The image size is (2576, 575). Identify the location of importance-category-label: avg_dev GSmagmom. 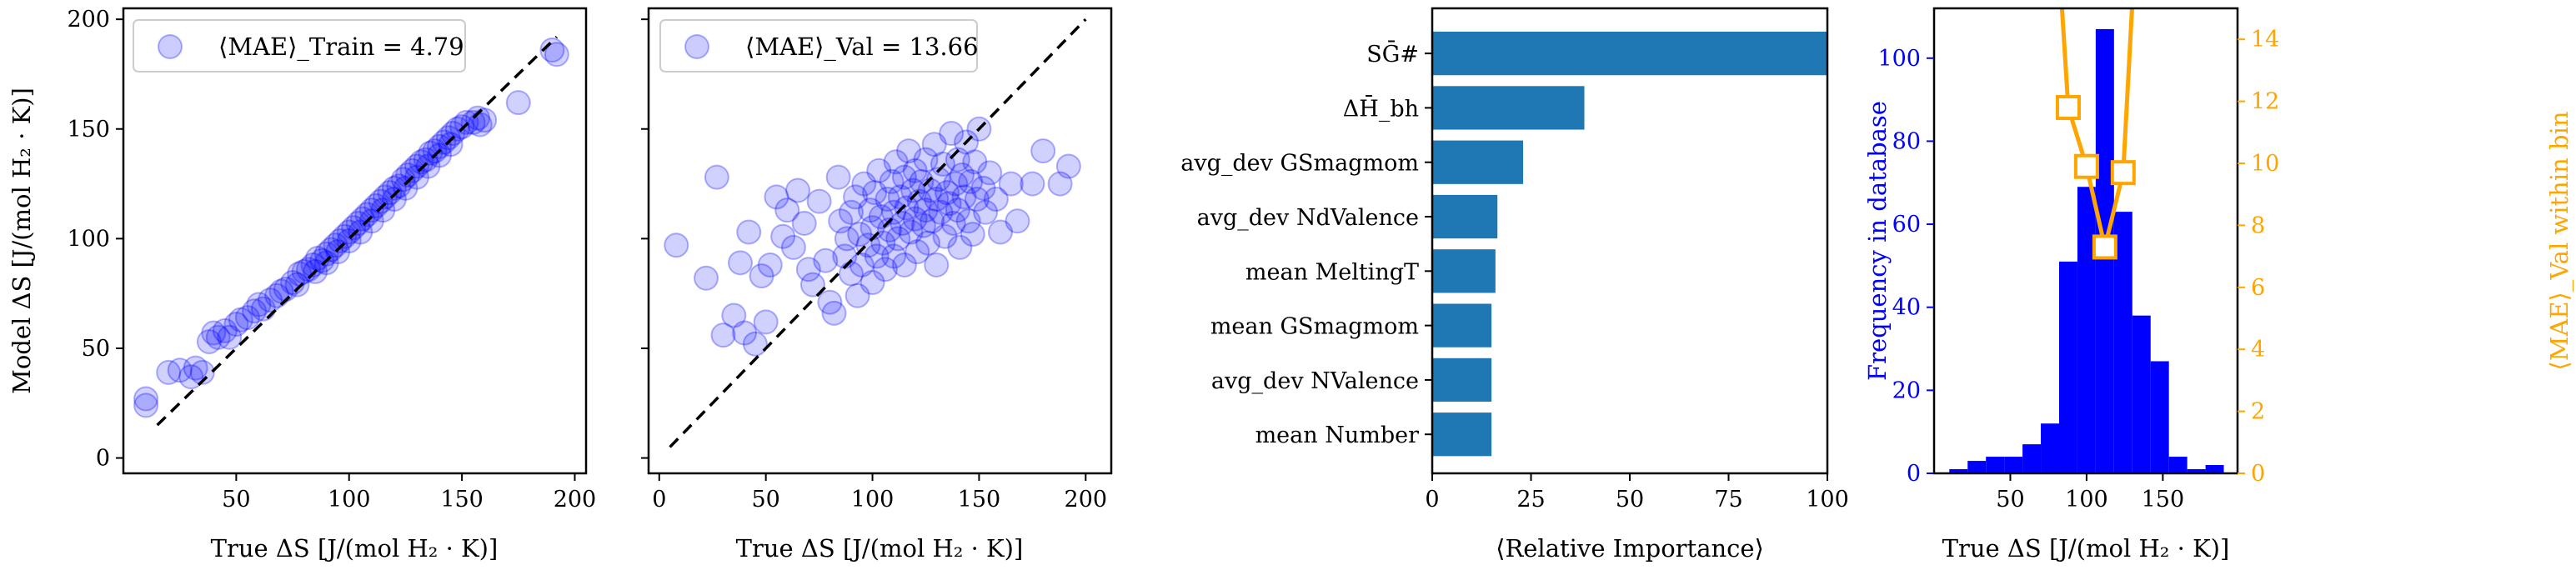
(1299, 164).